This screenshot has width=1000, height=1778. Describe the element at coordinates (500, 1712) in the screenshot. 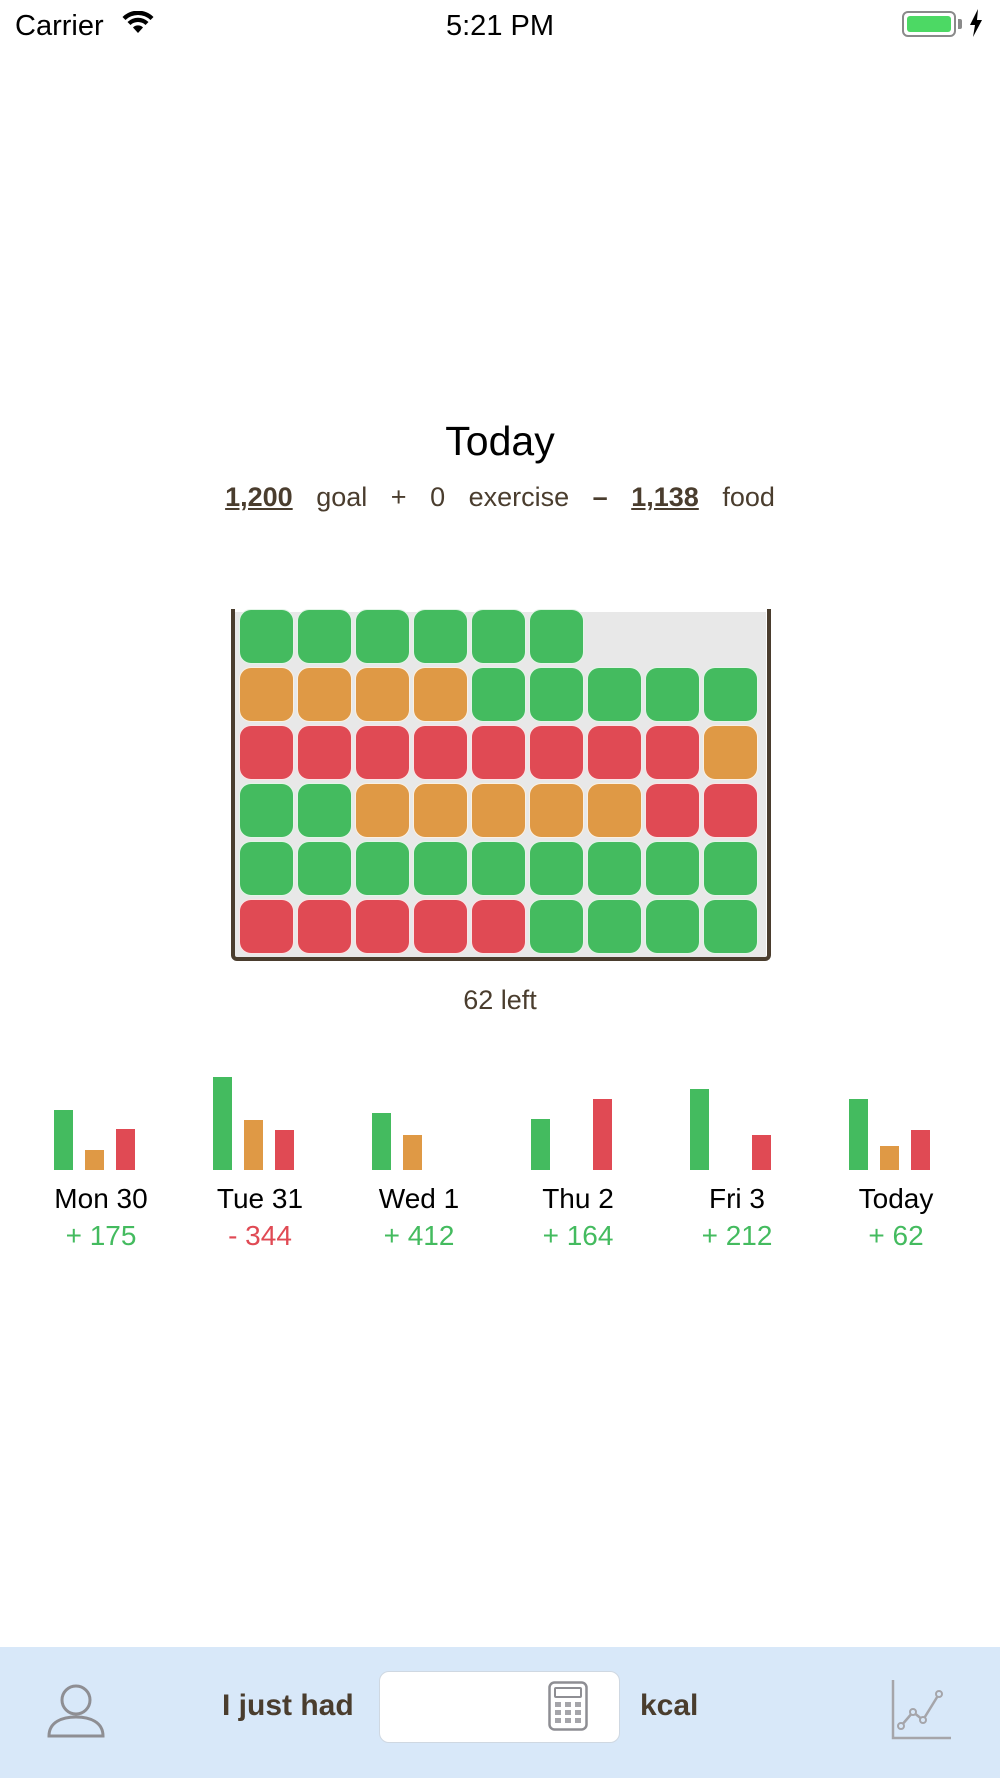

I see `bottom-input-bar: I just had kcal` at that location.